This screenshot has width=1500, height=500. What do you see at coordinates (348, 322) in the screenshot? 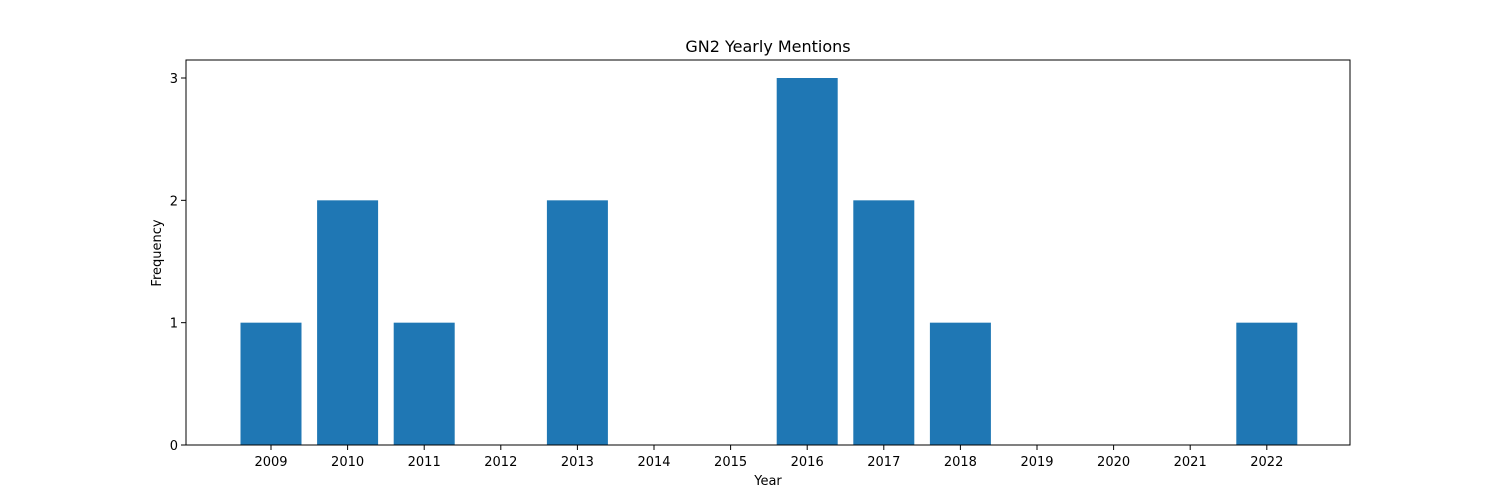
I see `bar-2010` at bounding box center [348, 322].